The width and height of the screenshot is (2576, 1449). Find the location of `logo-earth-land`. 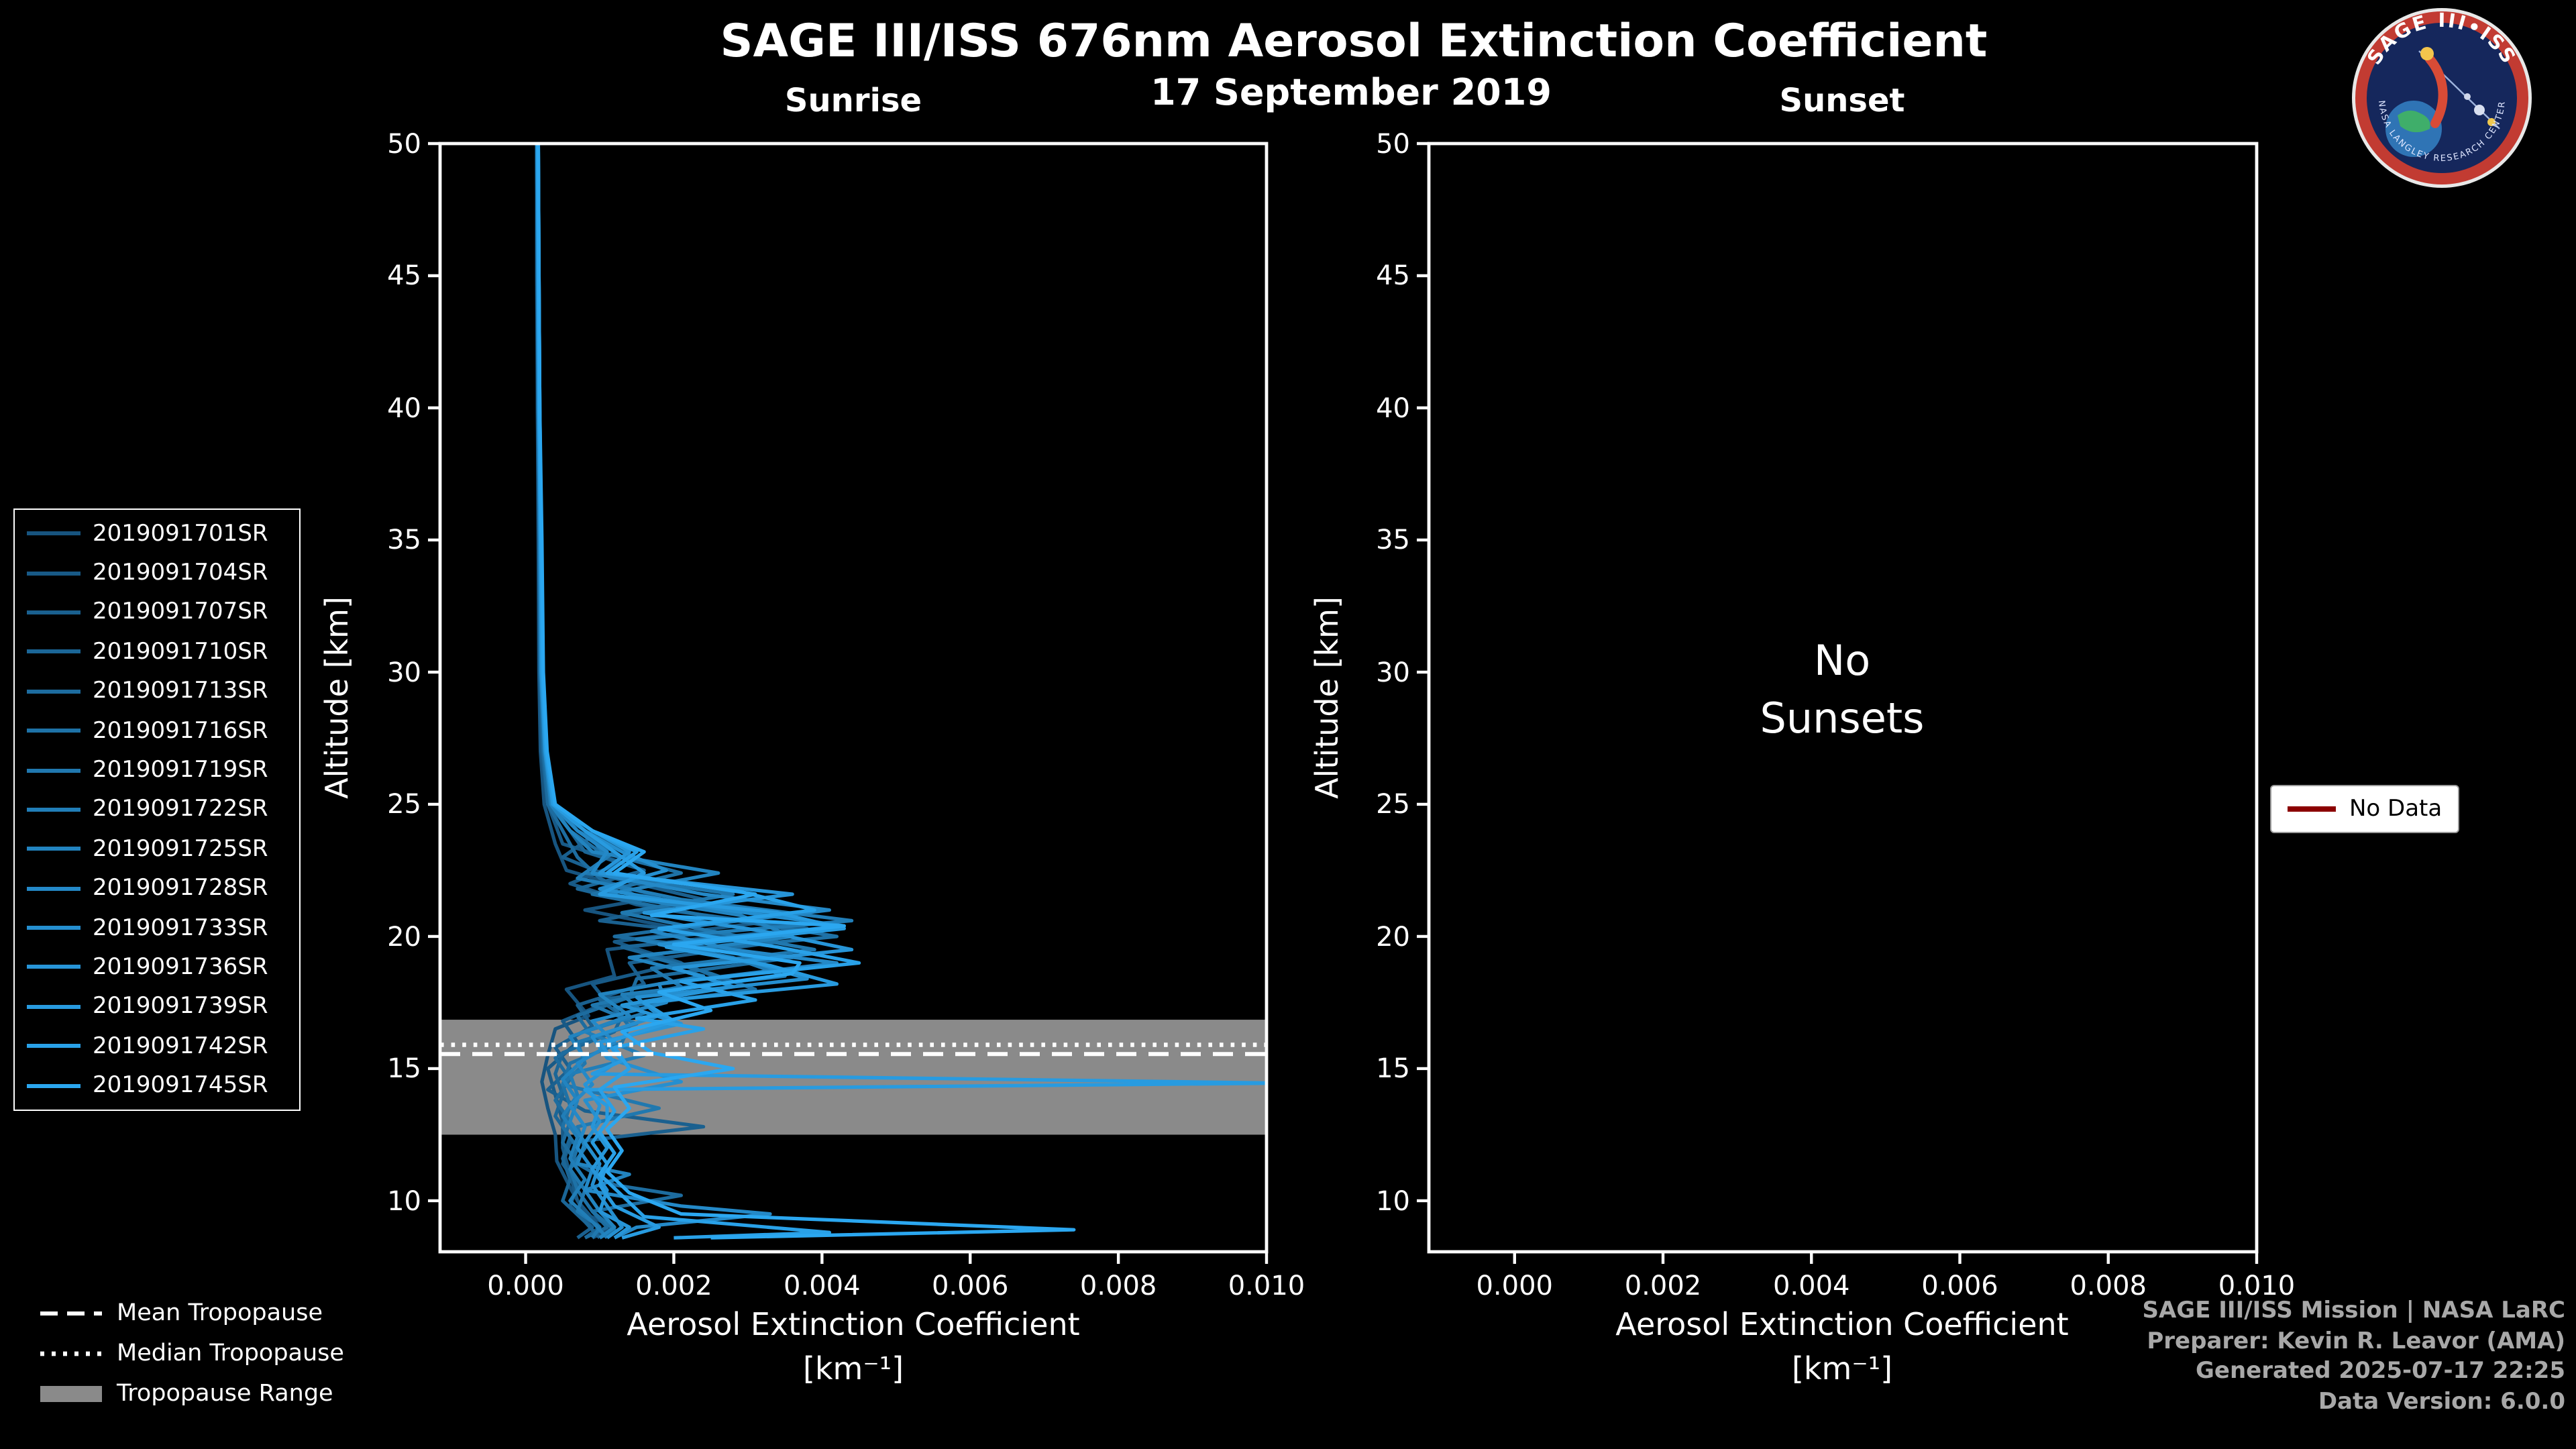

logo-earth-land is located at coordinates (2414, 121).